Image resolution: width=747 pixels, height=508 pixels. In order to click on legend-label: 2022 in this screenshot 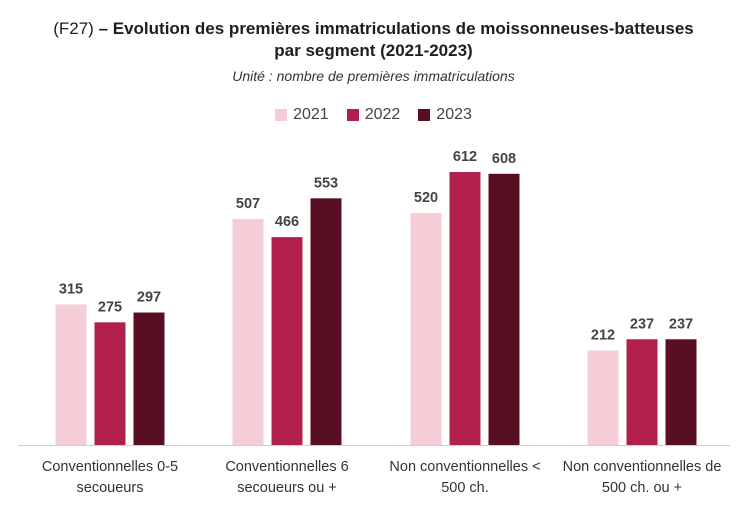, I will do `click(382, 114)`.